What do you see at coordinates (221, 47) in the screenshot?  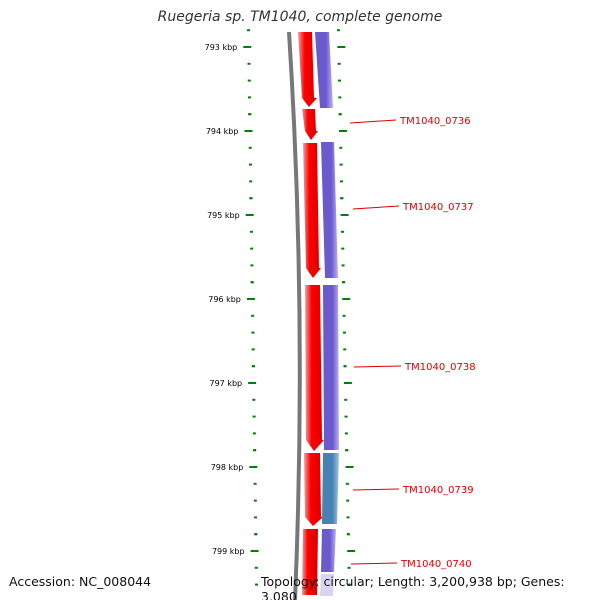 I see `scale-tick-label: 793 kbp` at bounding box center [221, 47].